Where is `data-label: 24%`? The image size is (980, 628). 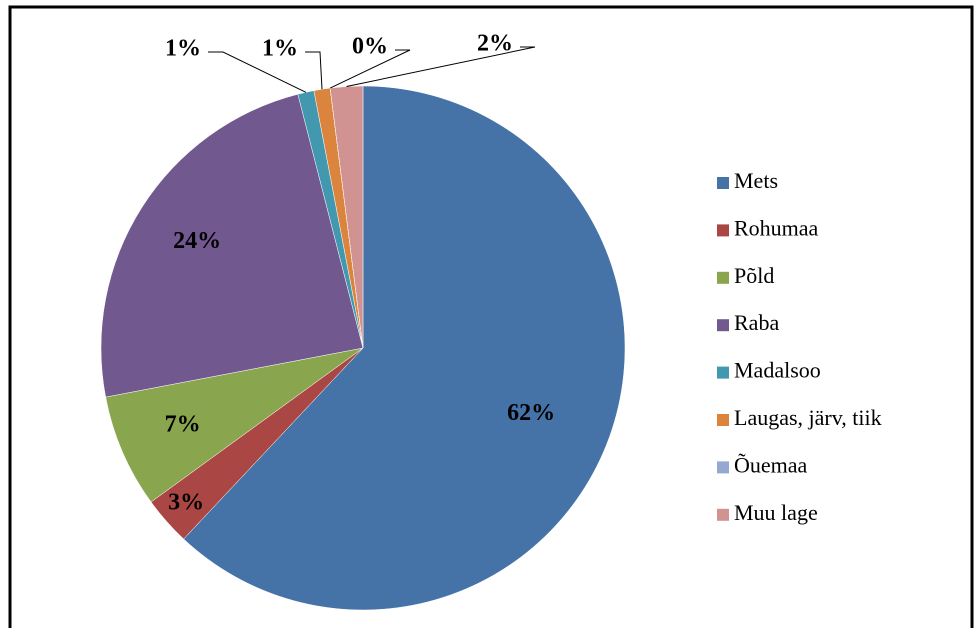 data-label: 24% is located at coordinates (197, 241).